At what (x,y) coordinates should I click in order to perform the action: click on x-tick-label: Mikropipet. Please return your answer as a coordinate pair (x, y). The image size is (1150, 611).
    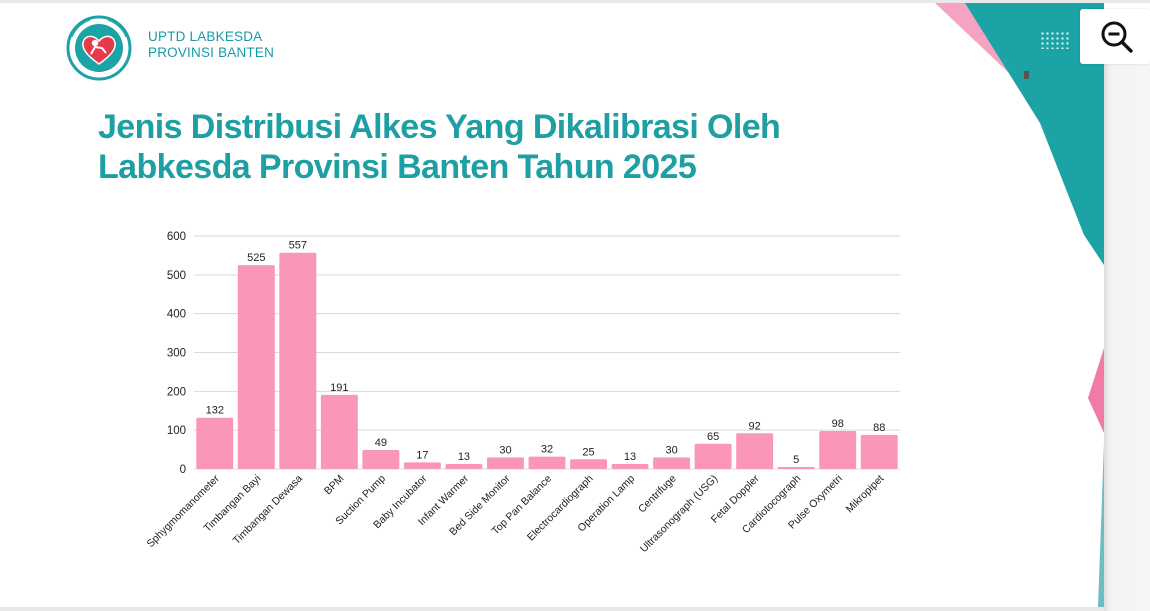
    Looking at the image, I should click on (865, 494).